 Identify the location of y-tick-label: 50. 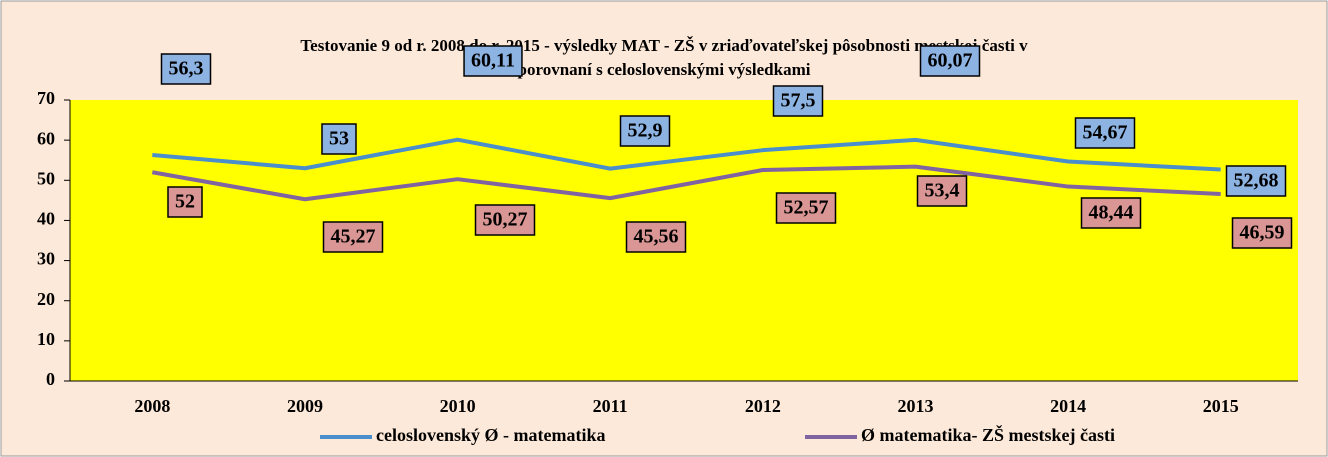
(46, 178).